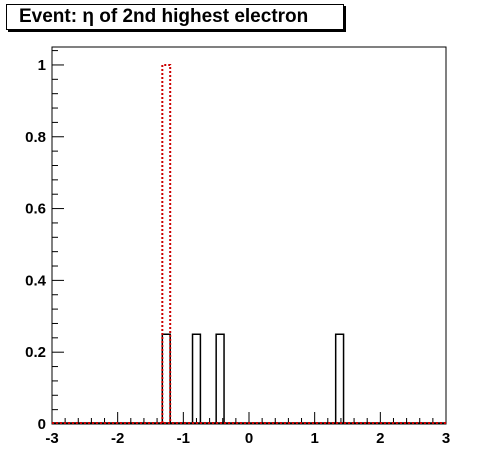 Image resolution: width=496 pixels, height=472 pixels. Describe the element at coordinates (35, 352) in the screenshot. I see `y-tick-label: 0.2` at that location.